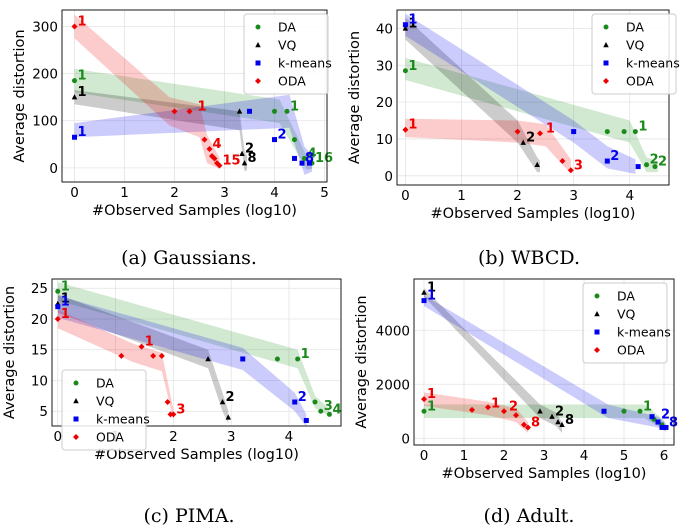  What do you see at coordinates (384, 103) in the screenshot?
I see `y-tick-label: 20` at bounding box center [384, 103].